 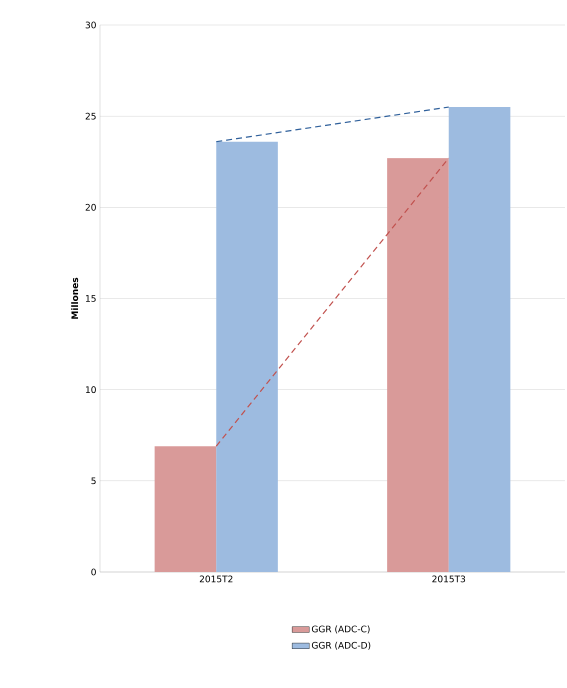 I want to click on y-tick-label: 10, so click(x=91, y=390).